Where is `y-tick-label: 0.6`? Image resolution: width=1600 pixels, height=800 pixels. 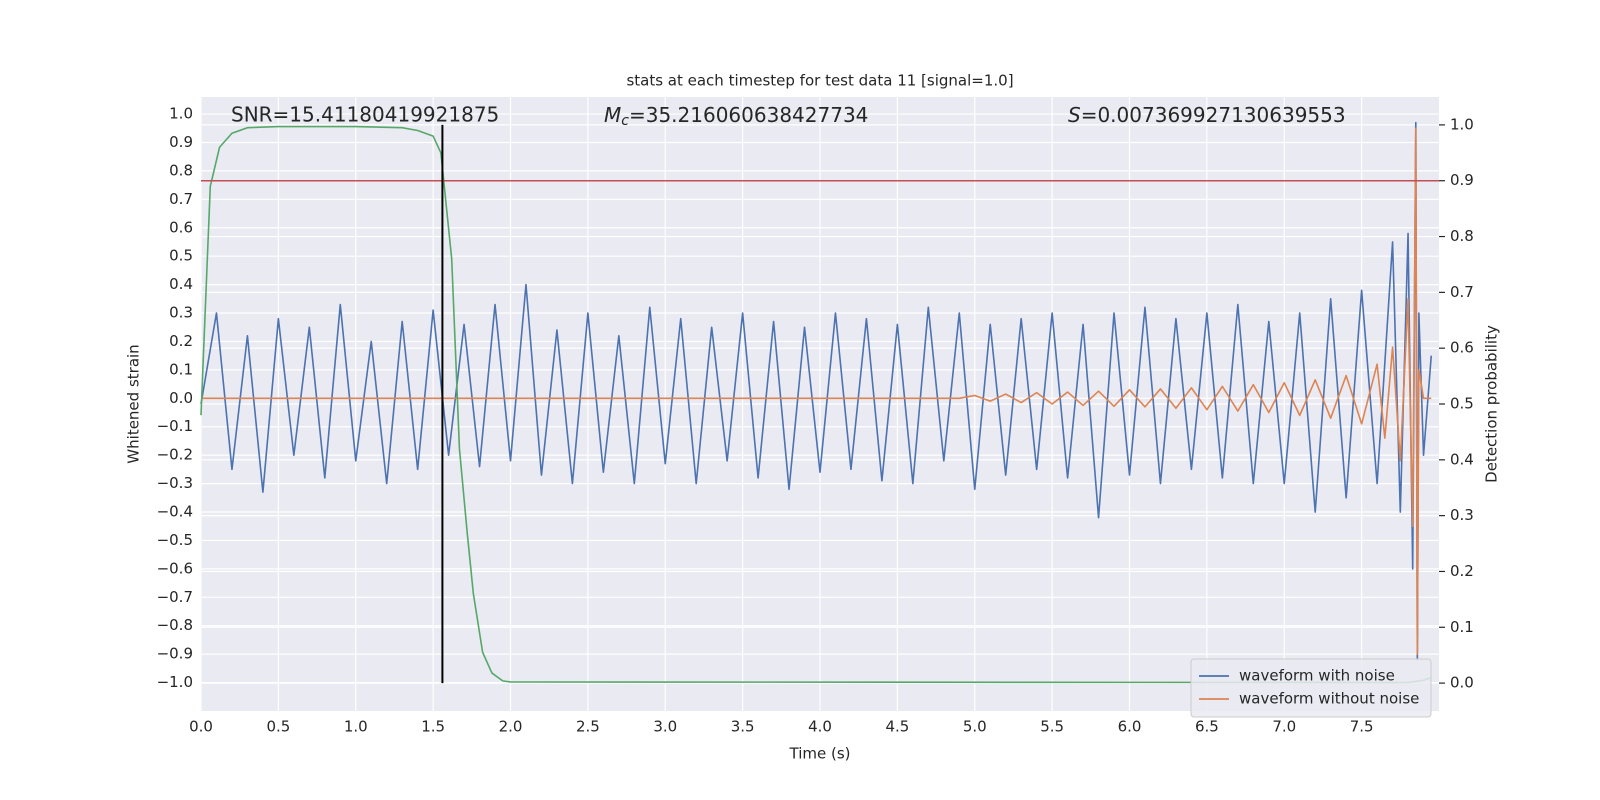
y-tick-label: 0.6 is located at coordinates (181, 227).